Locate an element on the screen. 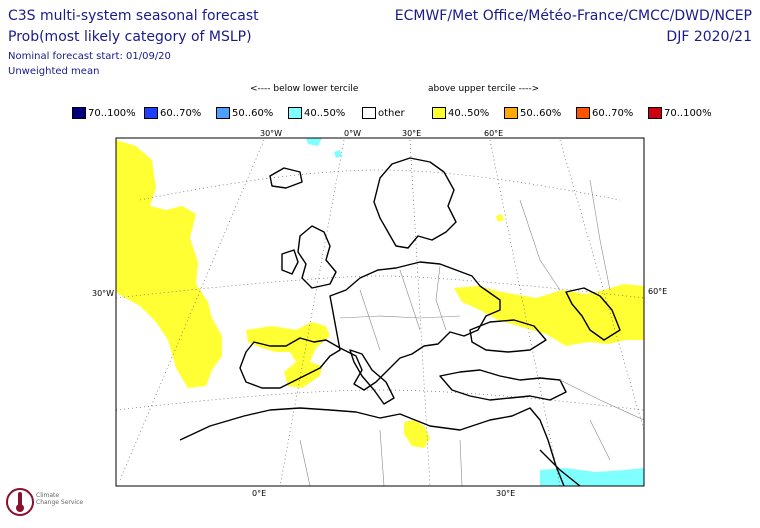  legend-item-label: other is located at coordinates (391, 113).